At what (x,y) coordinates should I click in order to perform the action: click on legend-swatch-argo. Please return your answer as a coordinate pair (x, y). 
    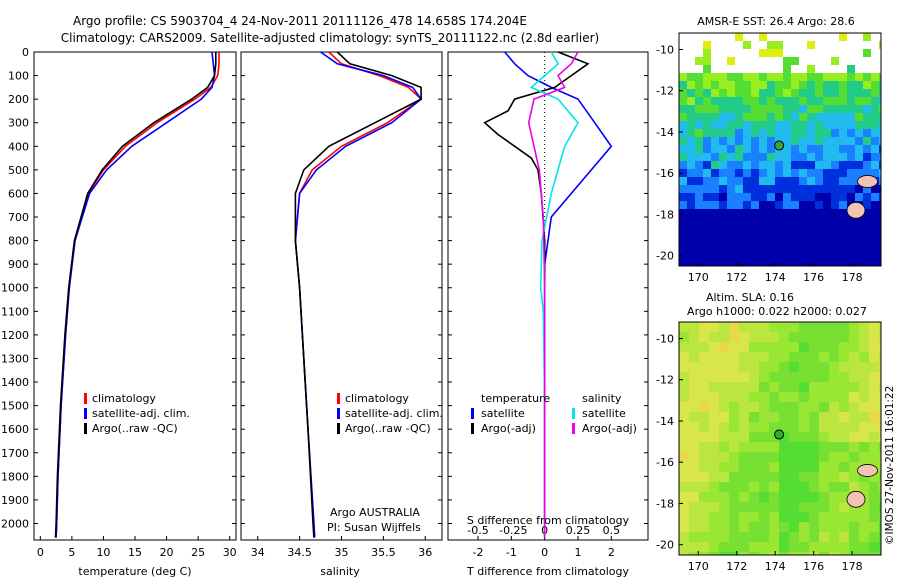
    Looking at the image, I should click on (338, 428).